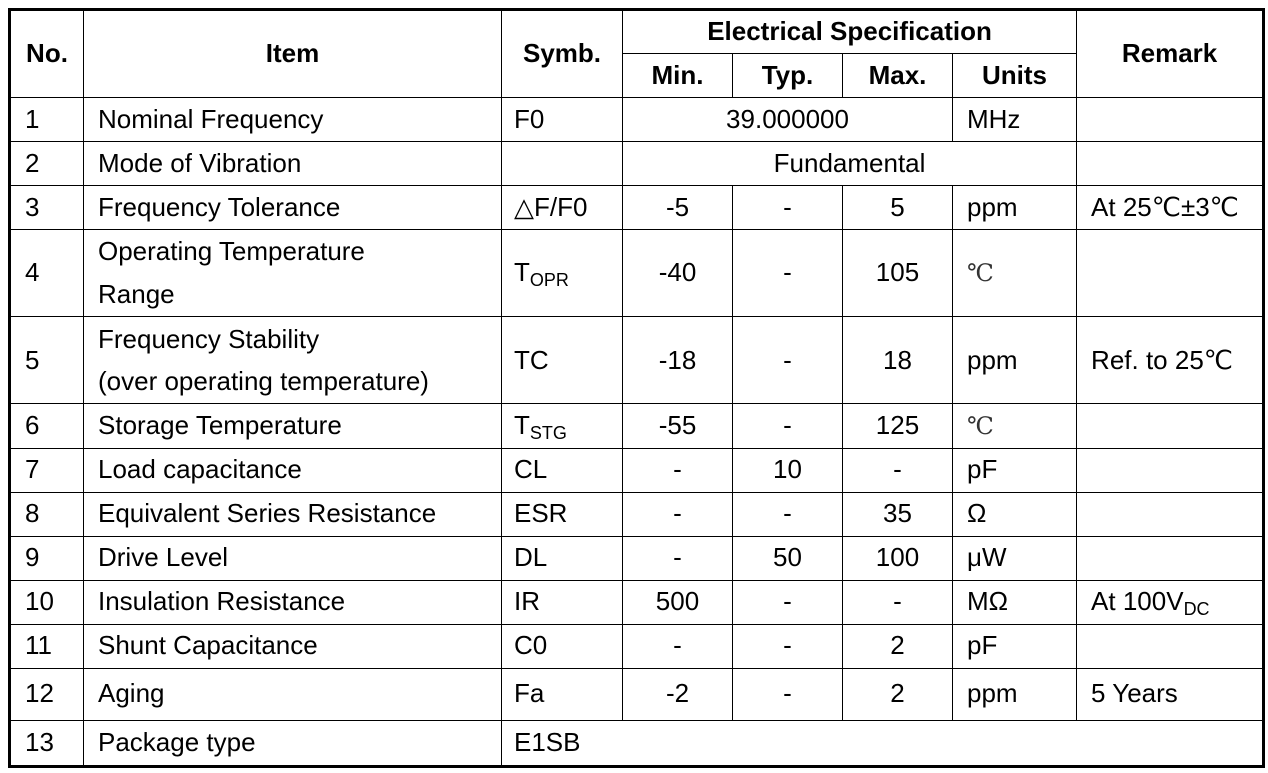 The image size is (1268, 773). Describe the element at coordinates (46, 646) in the screenshot. I see `row-no: 11` at that location.